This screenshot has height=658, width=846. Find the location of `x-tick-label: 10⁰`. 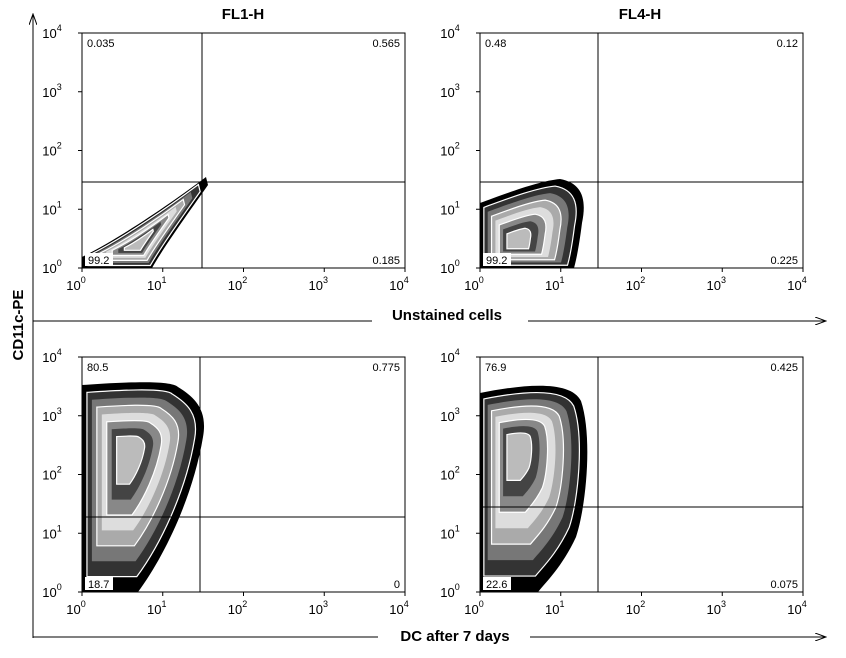

x-tick-label: 10⁰ is located at coordinates (75, 284).